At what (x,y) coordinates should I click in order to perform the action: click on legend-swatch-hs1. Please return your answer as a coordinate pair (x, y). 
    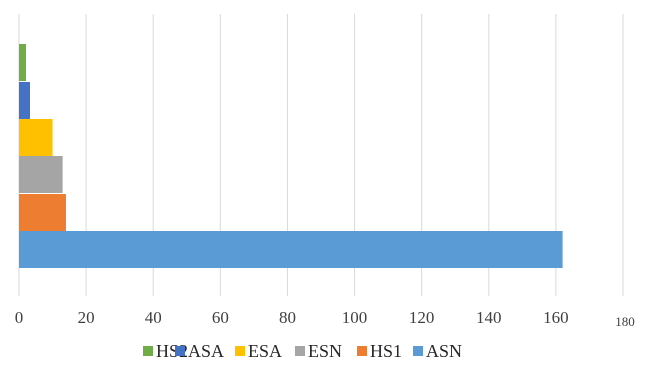
    Looking at the image, I should click on (362, 351).